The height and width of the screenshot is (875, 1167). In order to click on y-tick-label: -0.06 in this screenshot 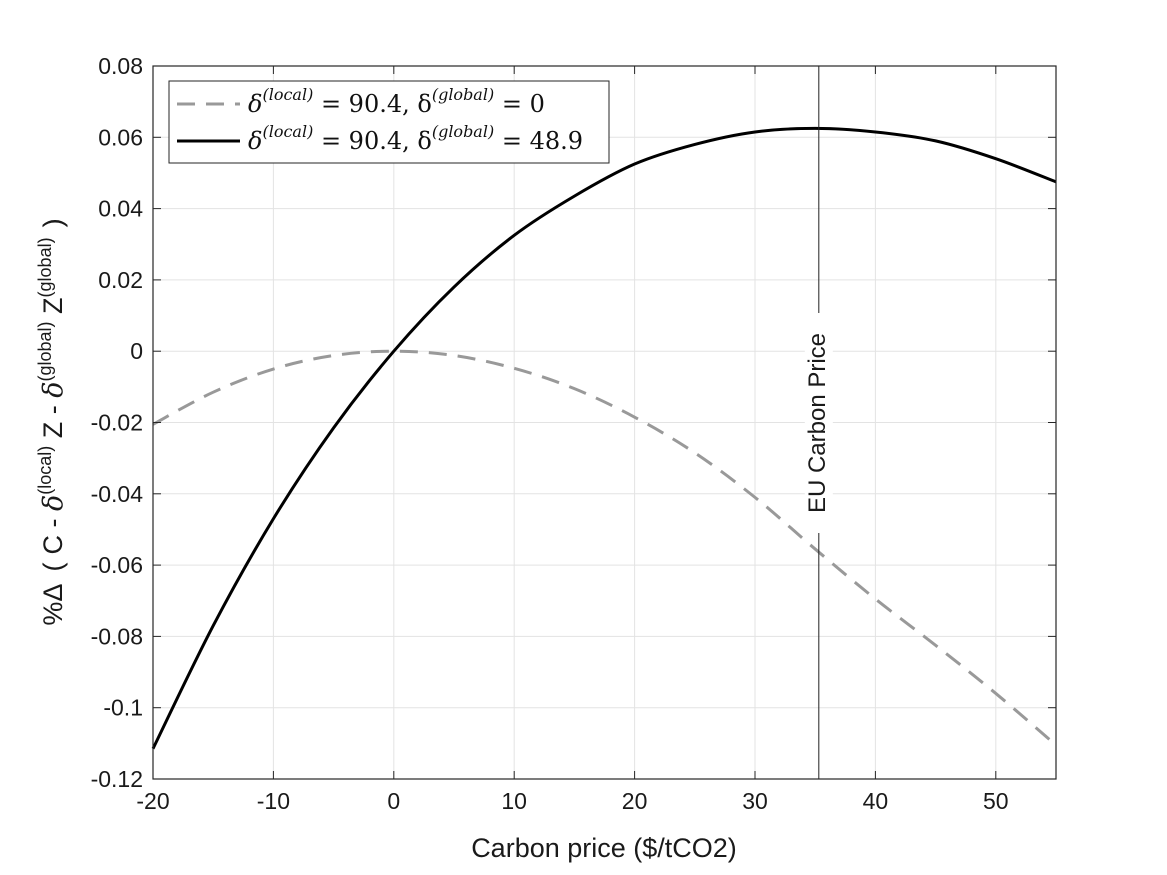, I will do `click(117, 565)`.